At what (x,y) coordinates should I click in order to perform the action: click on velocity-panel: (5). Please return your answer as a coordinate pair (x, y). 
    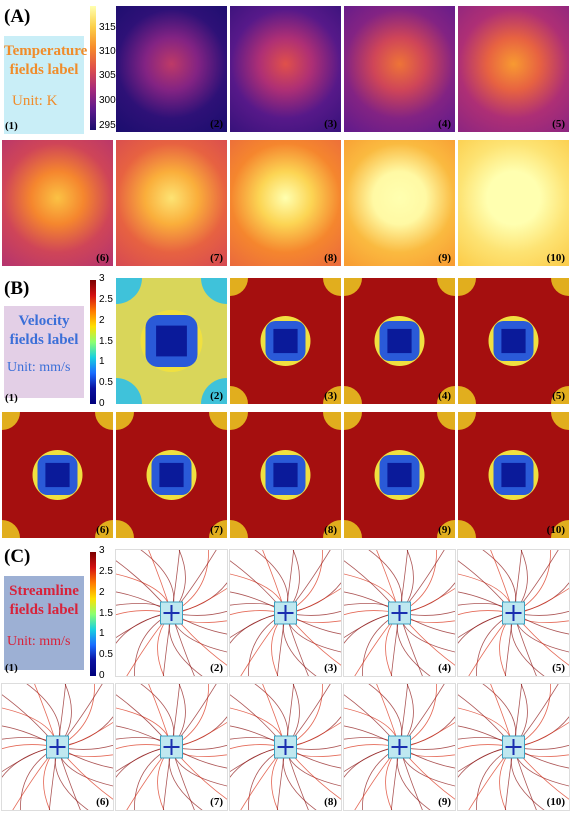
    Looking at the image, I should click on (513, 341).